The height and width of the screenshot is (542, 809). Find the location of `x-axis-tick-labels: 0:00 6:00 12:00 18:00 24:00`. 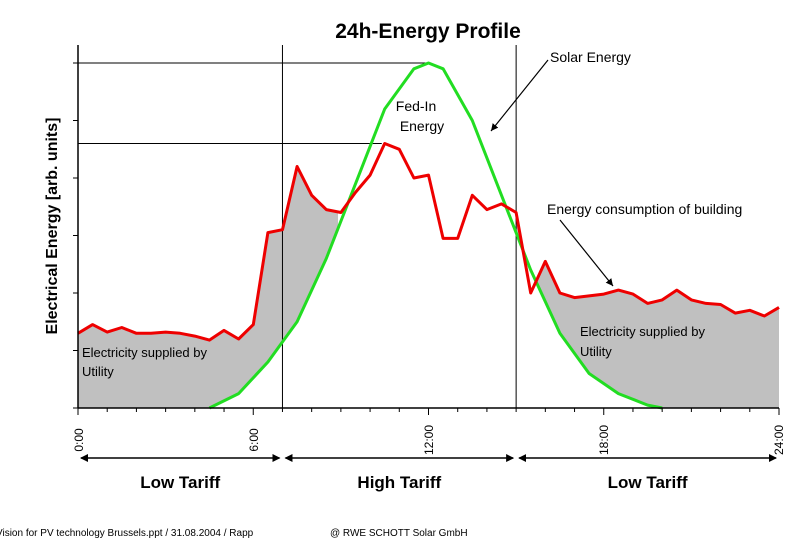

x-axis-tick-labels: 0:00 6:00 12:00 18:00 24:00 is located at coordinates (429, 440).